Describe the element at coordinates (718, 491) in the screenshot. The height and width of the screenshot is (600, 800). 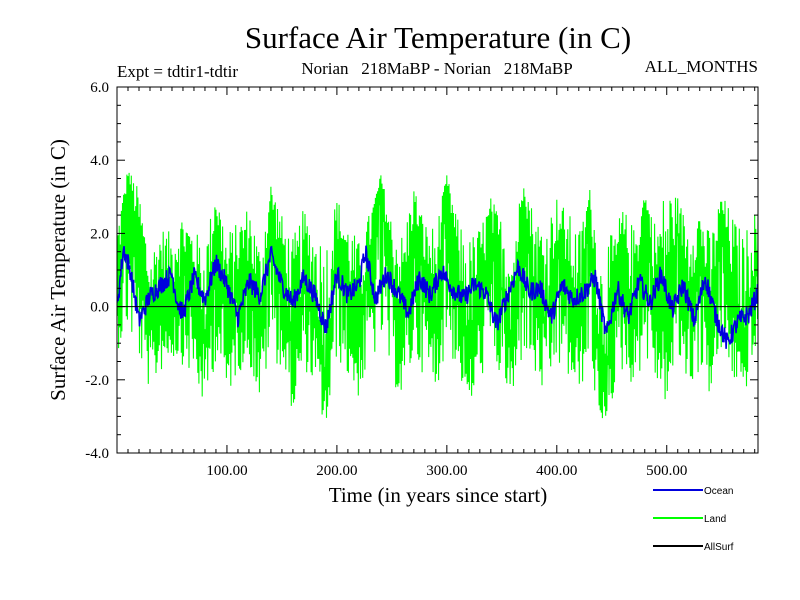
I see `legend-label-ocean: Ocean` at that location.